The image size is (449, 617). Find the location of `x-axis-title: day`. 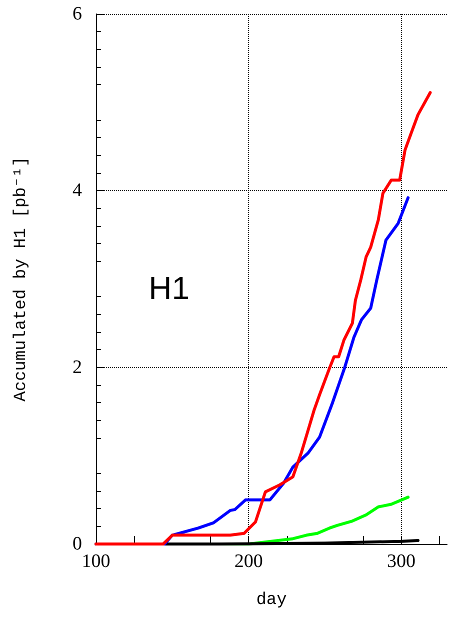

x-axis-title: day is located at coordinates (271, 600).